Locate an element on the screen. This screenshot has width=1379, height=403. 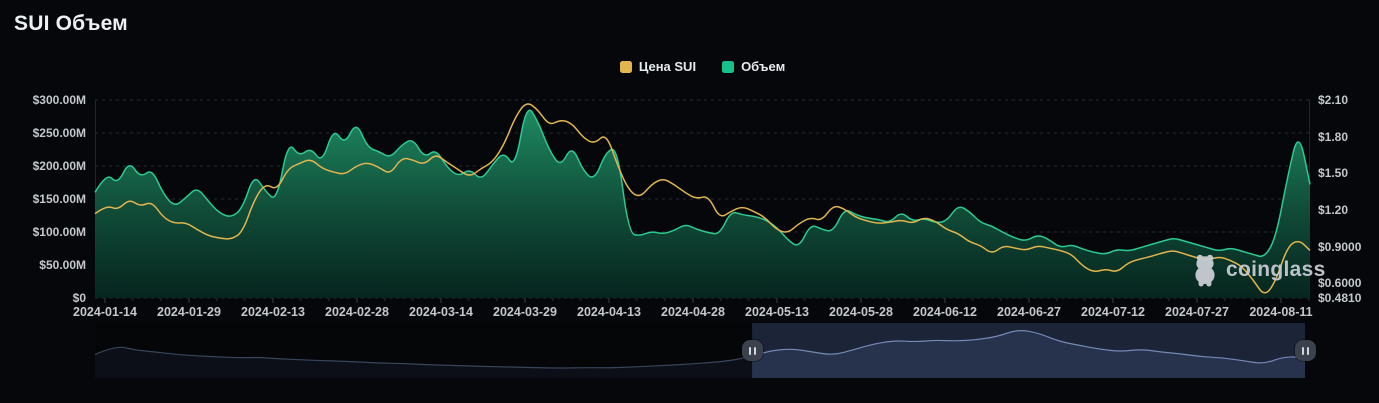
right-axis-label: $1.50 is located at coordinates (1333, 173).